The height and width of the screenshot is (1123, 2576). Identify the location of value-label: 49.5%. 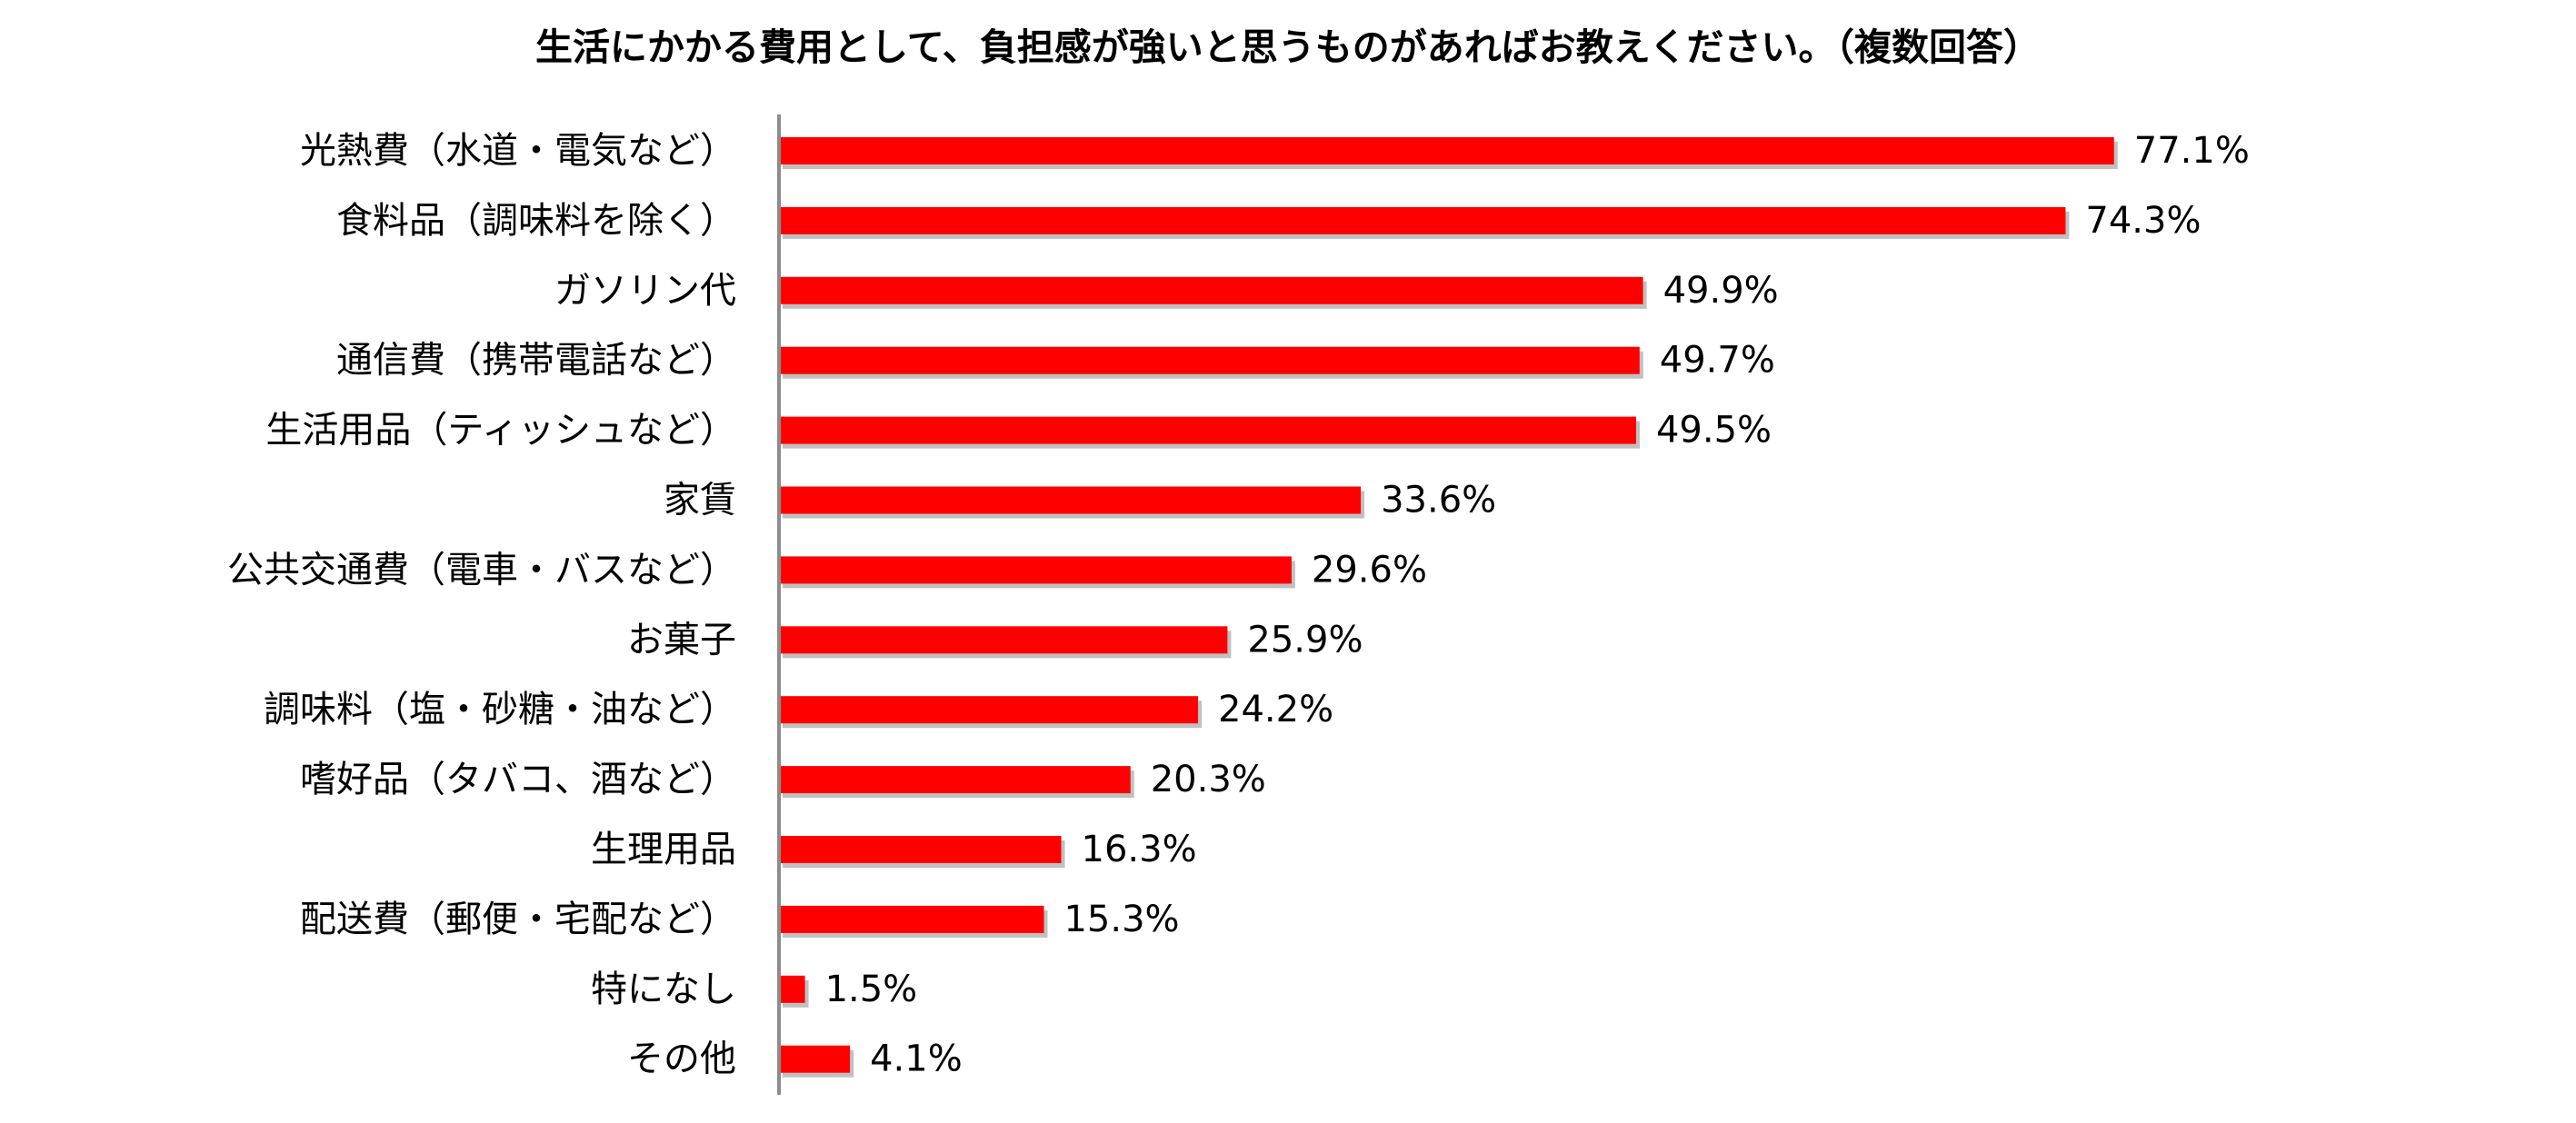
(1714, 431).